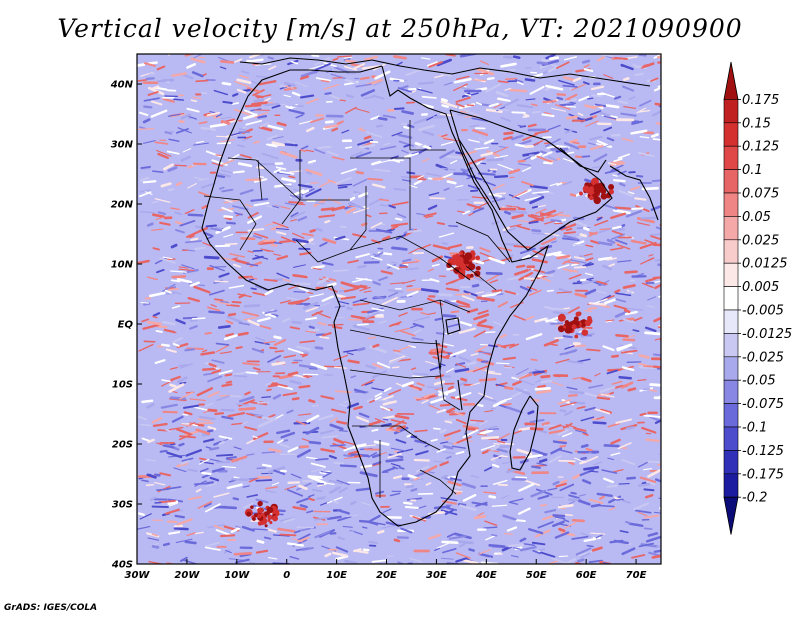  What do you see at coordinates (767, 334) in the screenshot?
I see `colorbar-label: -0.0125` at bounding box center [767, 334].